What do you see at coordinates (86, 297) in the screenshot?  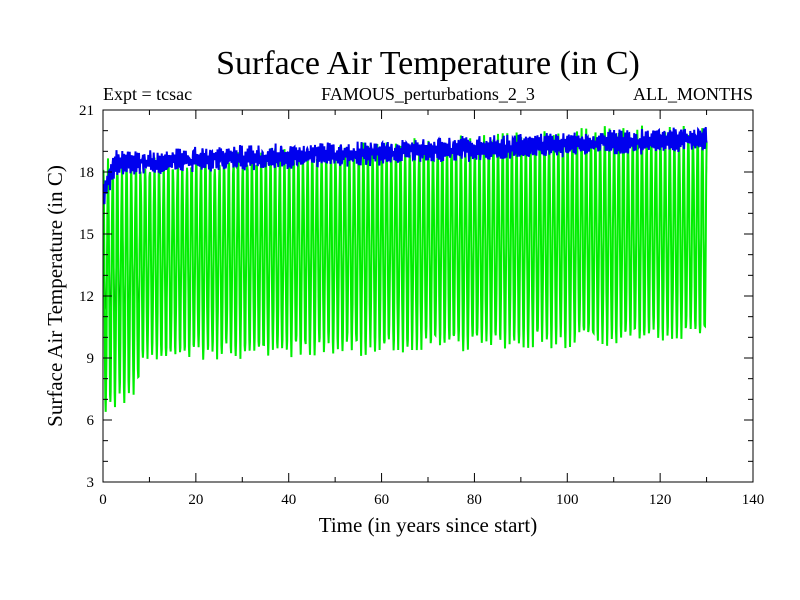 I see `y-tick-label: 12` at bounding box center [86, 297].